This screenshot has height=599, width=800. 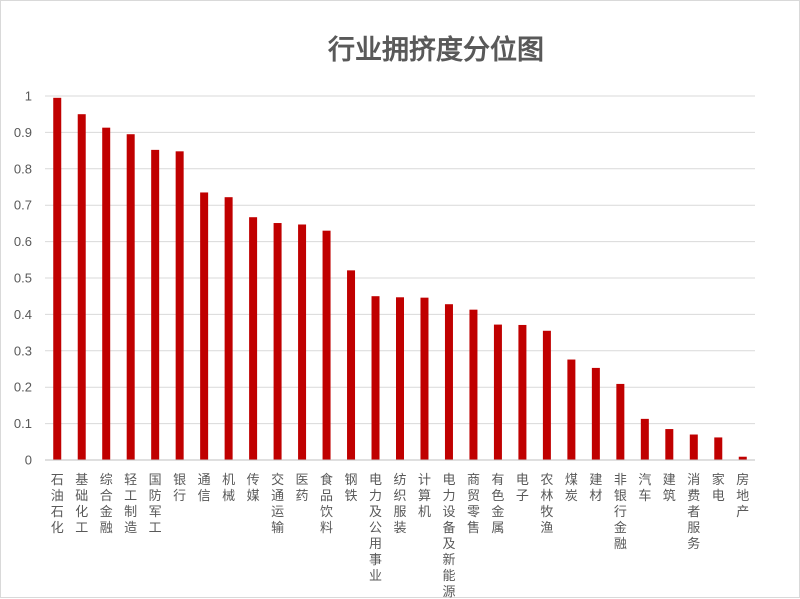 What do you see at coordinates (23, 387) in the screenshot?
I see `y-tick-label: 0.2` at bounding box center [23, 387].